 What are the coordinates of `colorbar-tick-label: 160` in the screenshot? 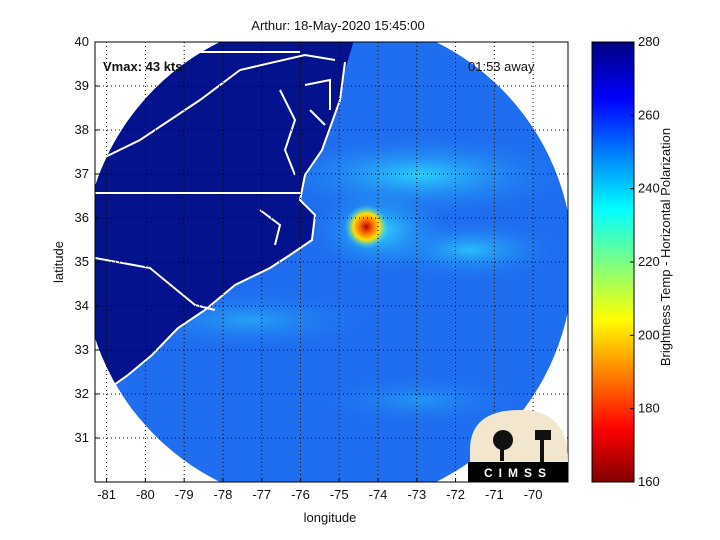 It's located at (649, 481).